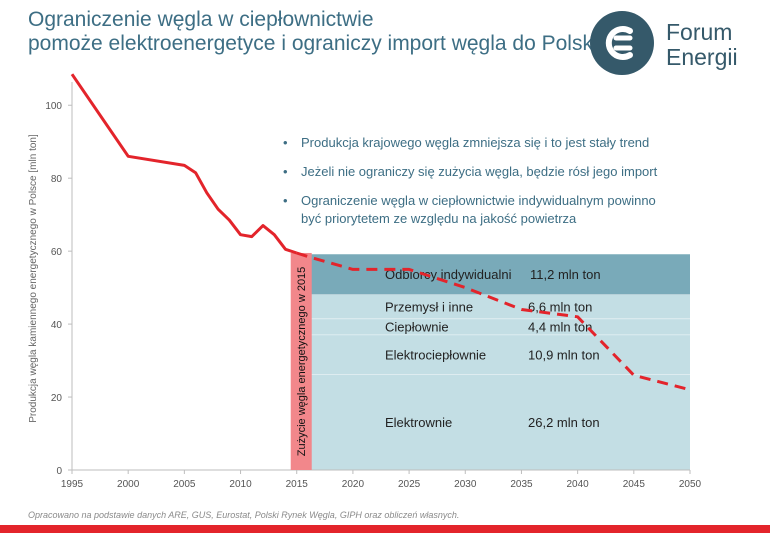 This screenshot has height=533, width=770. Describe the element at coordinates (521, 484) in the screenshot. I see `x-tick-label: 2035` at that location.